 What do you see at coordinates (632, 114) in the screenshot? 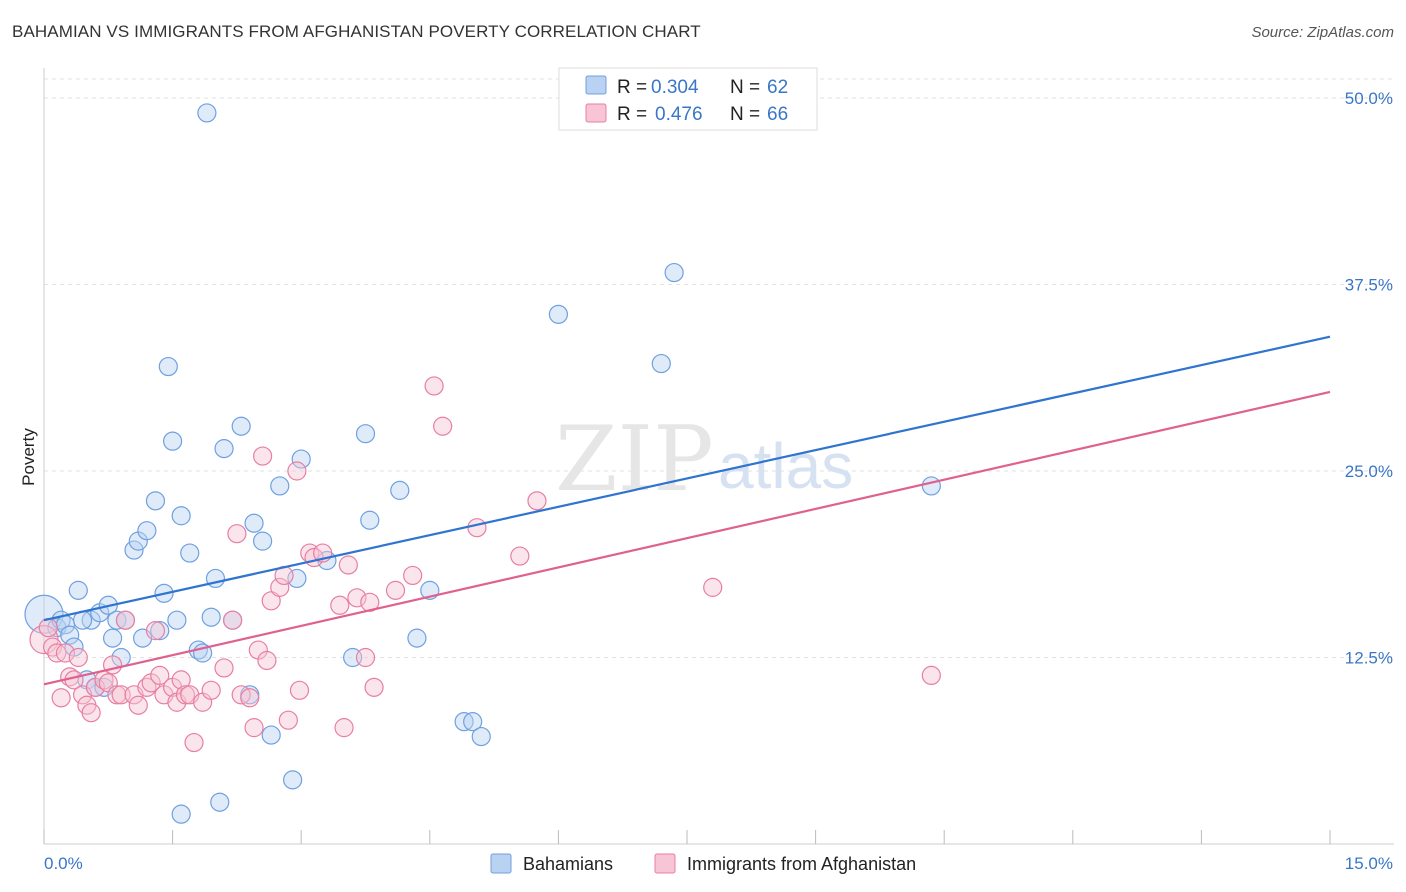
I see `legend-r-label-2: R =` at bounding box center [632, 114].